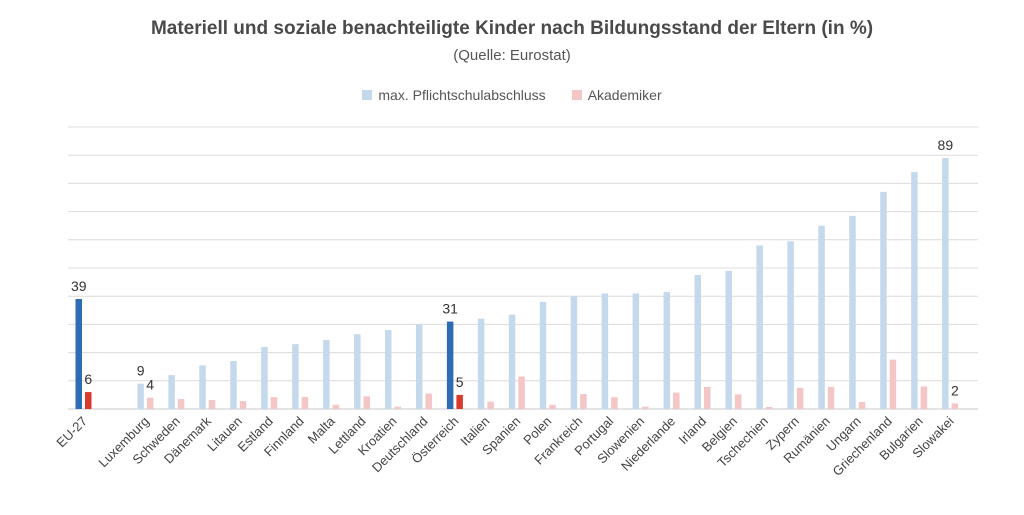 The width and height of the screenshot is (1024, 515). Describe the element at coordinates (462, 95) in the screenshot. I see `legend-label-pflichtschule: max. Pflichtschulabschluss` at that location.